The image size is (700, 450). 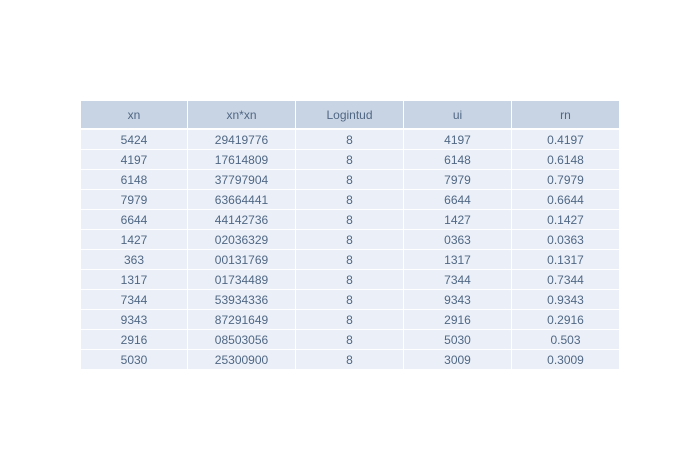 What do you see at coordinates (565, 259) in the screenshot?
I see `cell-rn: 0.1317` at bounding box center [565, 259].